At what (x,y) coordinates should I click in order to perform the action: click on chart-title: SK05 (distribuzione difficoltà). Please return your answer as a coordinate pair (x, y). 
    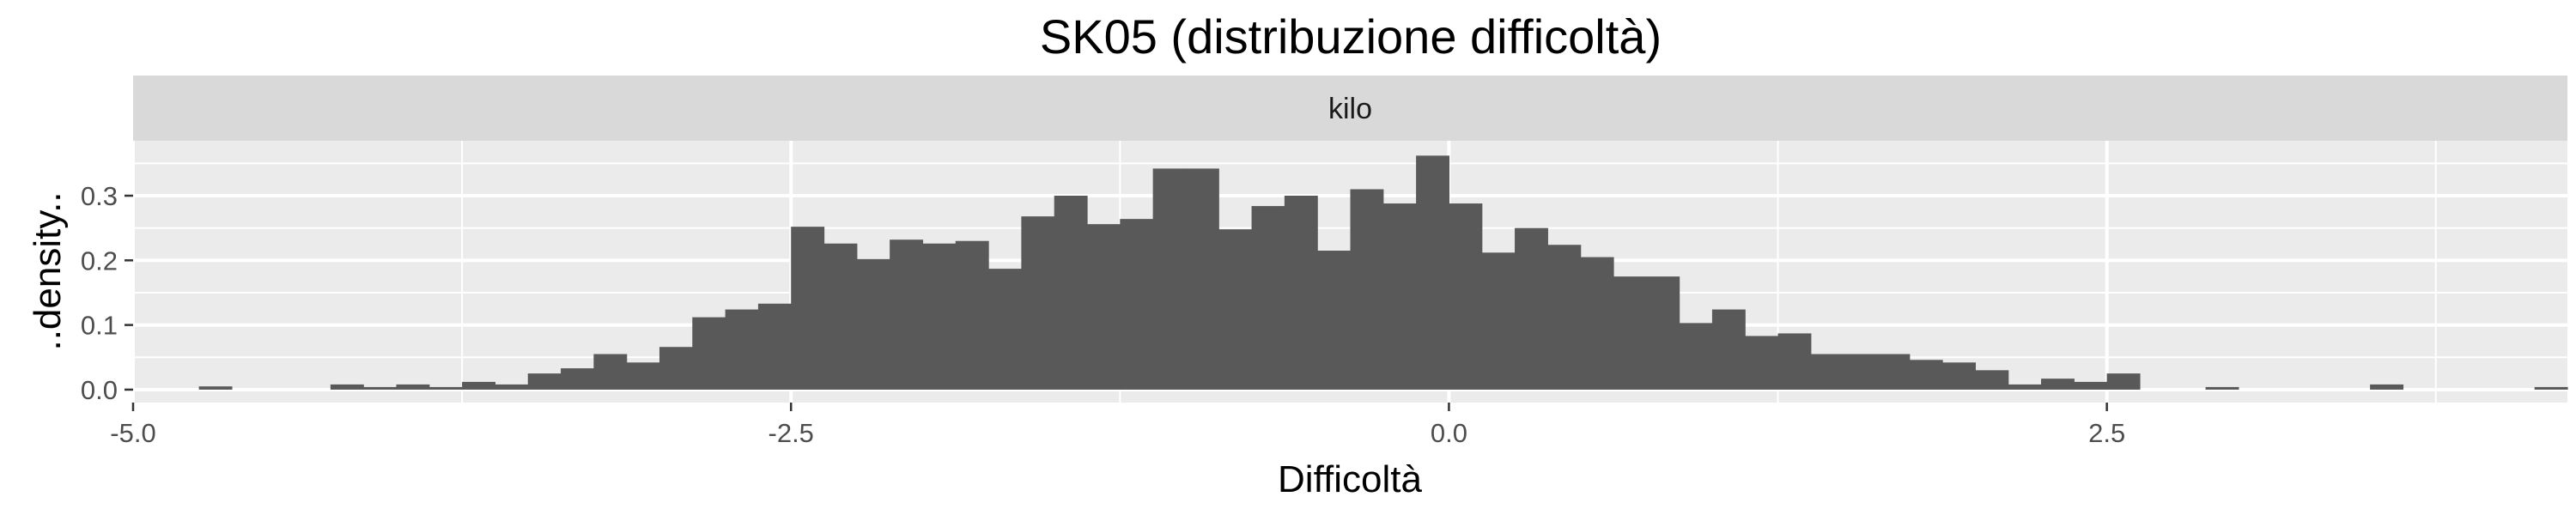
    Looking at the image, I should click on (1351, 36).